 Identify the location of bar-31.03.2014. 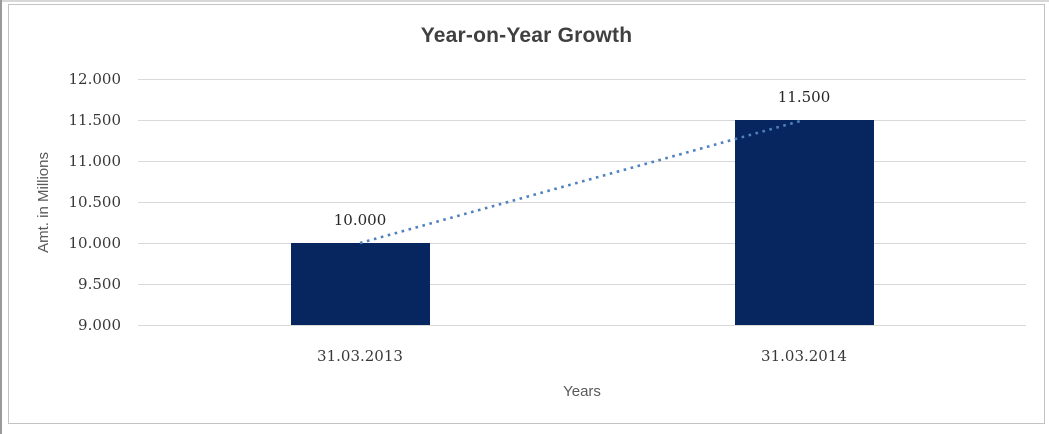
(804, 222).